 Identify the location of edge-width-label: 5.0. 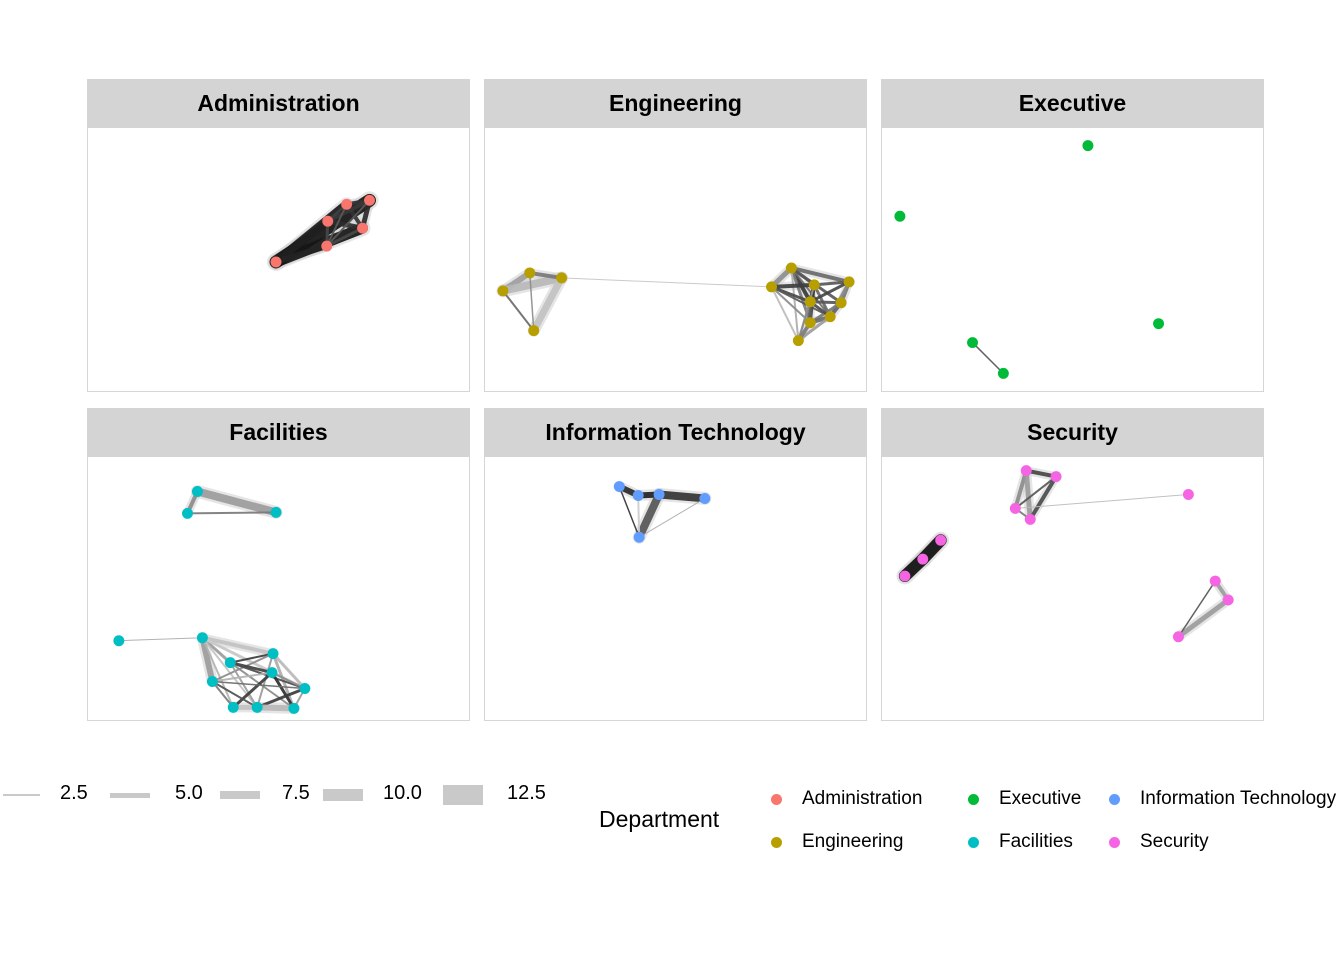
(189, 793).